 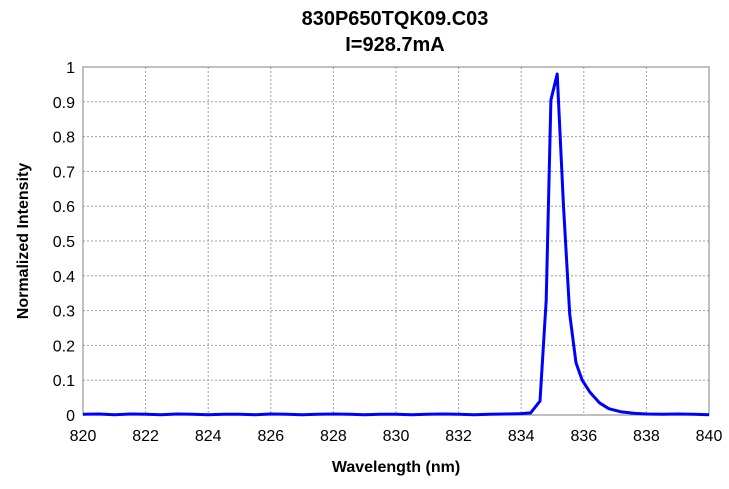 What do you see at coordinates (64, 381) in the screenshot?
I see `y-tick-label: 0.1` at bounding box center [64, 381].